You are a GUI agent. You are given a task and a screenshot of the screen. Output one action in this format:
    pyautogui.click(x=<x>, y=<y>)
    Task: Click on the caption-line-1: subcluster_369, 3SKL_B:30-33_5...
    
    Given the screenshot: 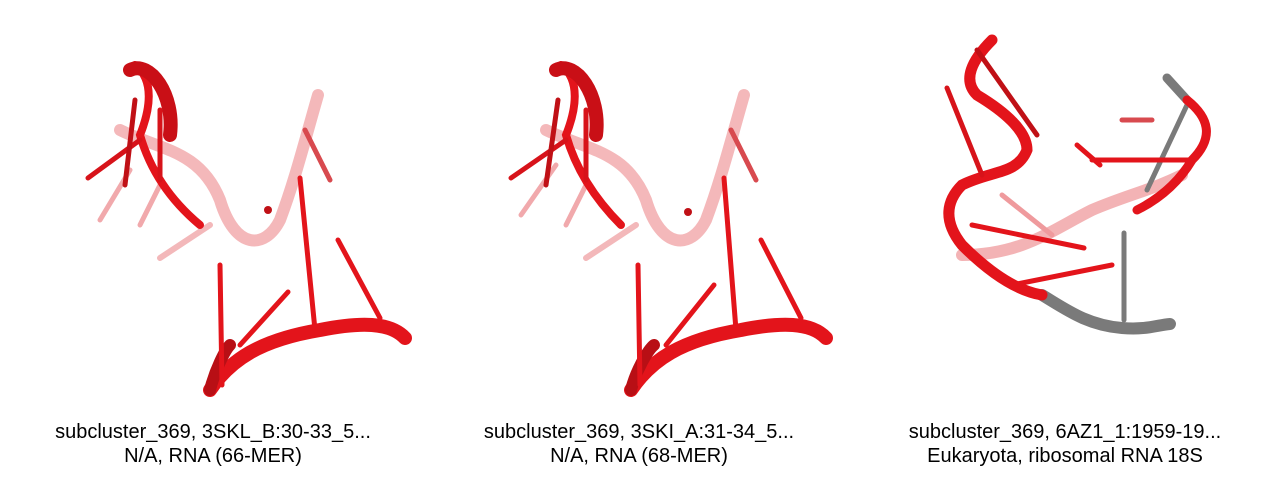 What is the action you would take?
    pyautogui.click(x=213, y=432)
    